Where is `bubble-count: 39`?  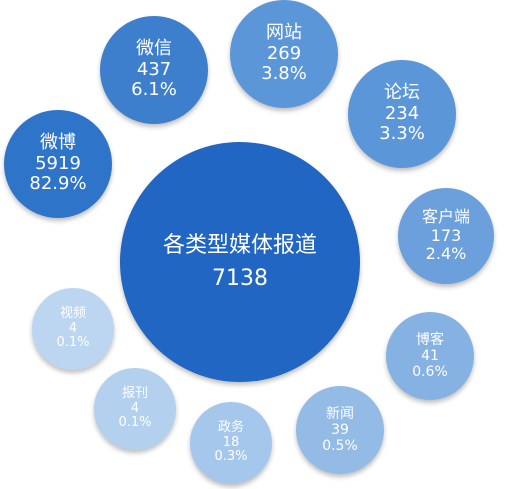
bubble-count: 39 is located at coordinates (340, 429).